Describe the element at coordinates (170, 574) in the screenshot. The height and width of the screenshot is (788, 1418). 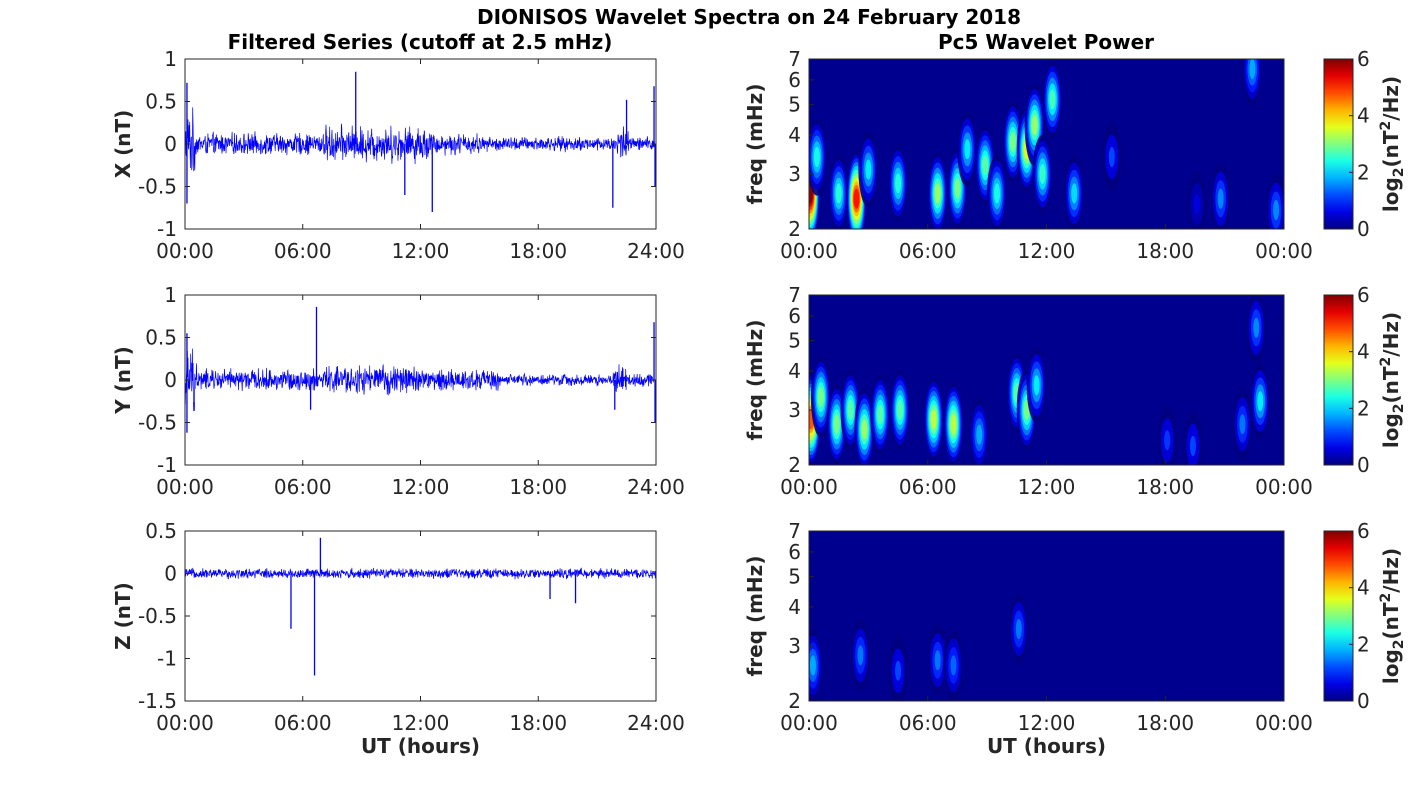
I see `y-tick-label: 0` at that location.